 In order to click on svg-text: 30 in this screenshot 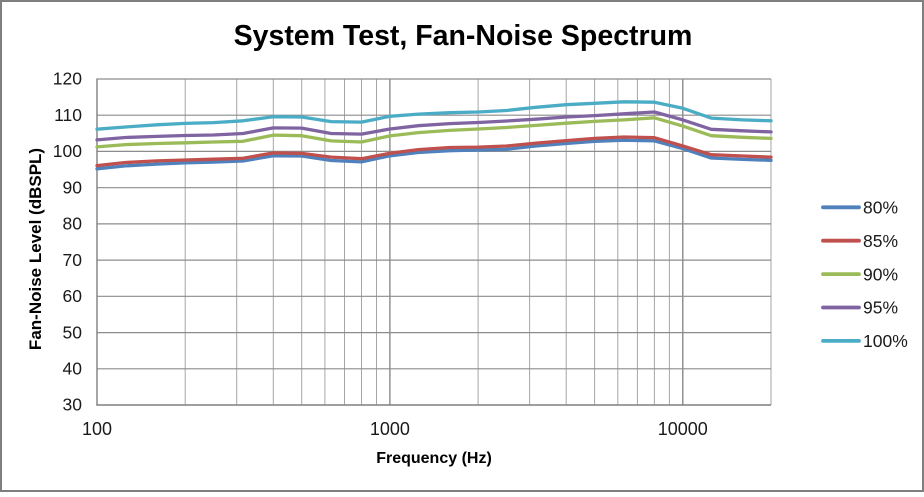, I will do `click(73, 405)`.